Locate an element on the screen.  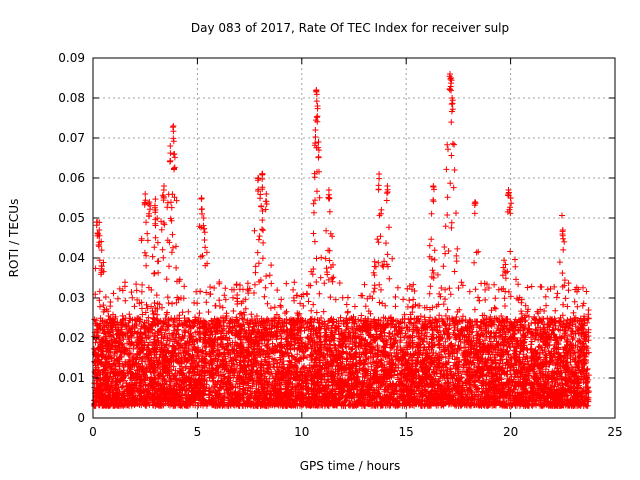
y-tick-label: 0.07 is located at coordinates (71, 138).